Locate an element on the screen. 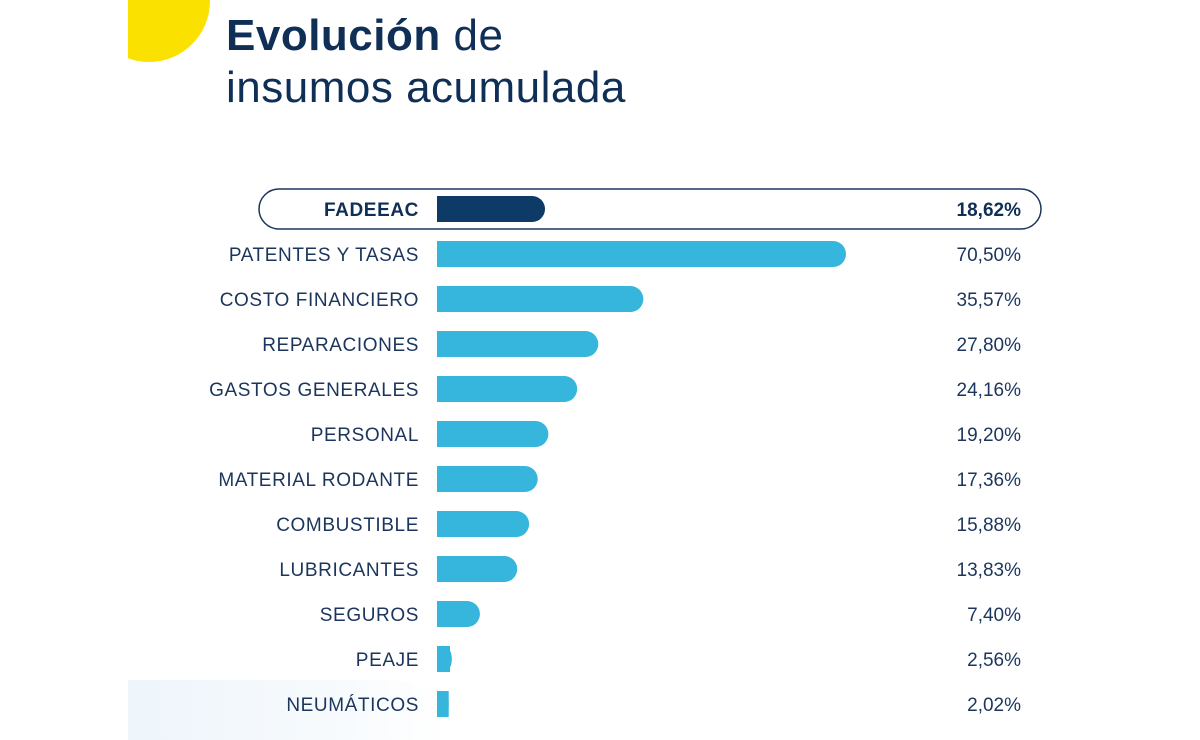  category-label: GASTOS GENERALES is located at coordinates (314, 390).